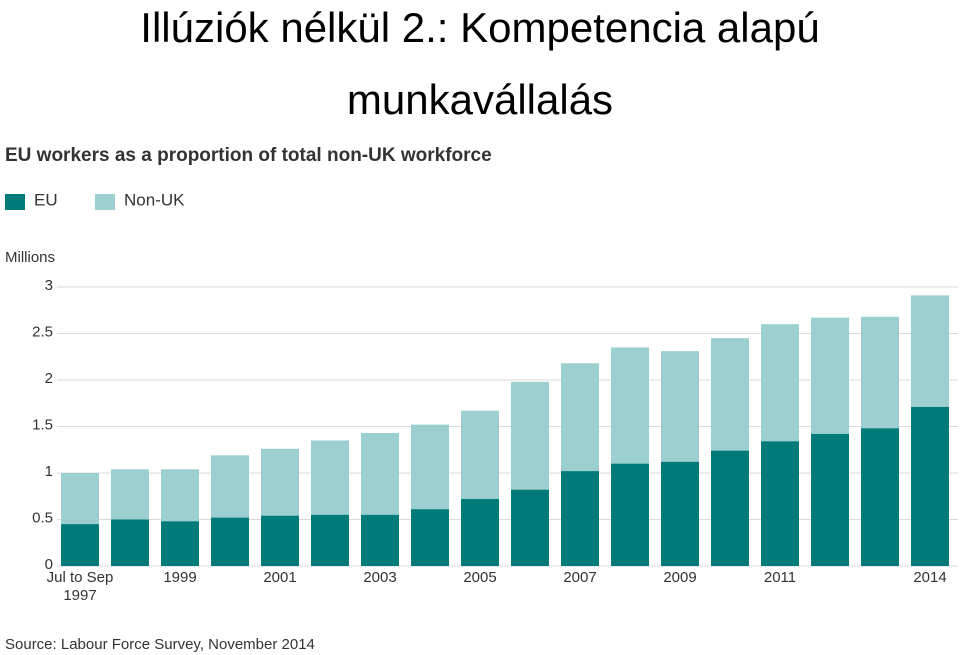  Describe the element at coordinates (180, 577) in the screenshot. I see `x-tick-label: 1999` at that location.